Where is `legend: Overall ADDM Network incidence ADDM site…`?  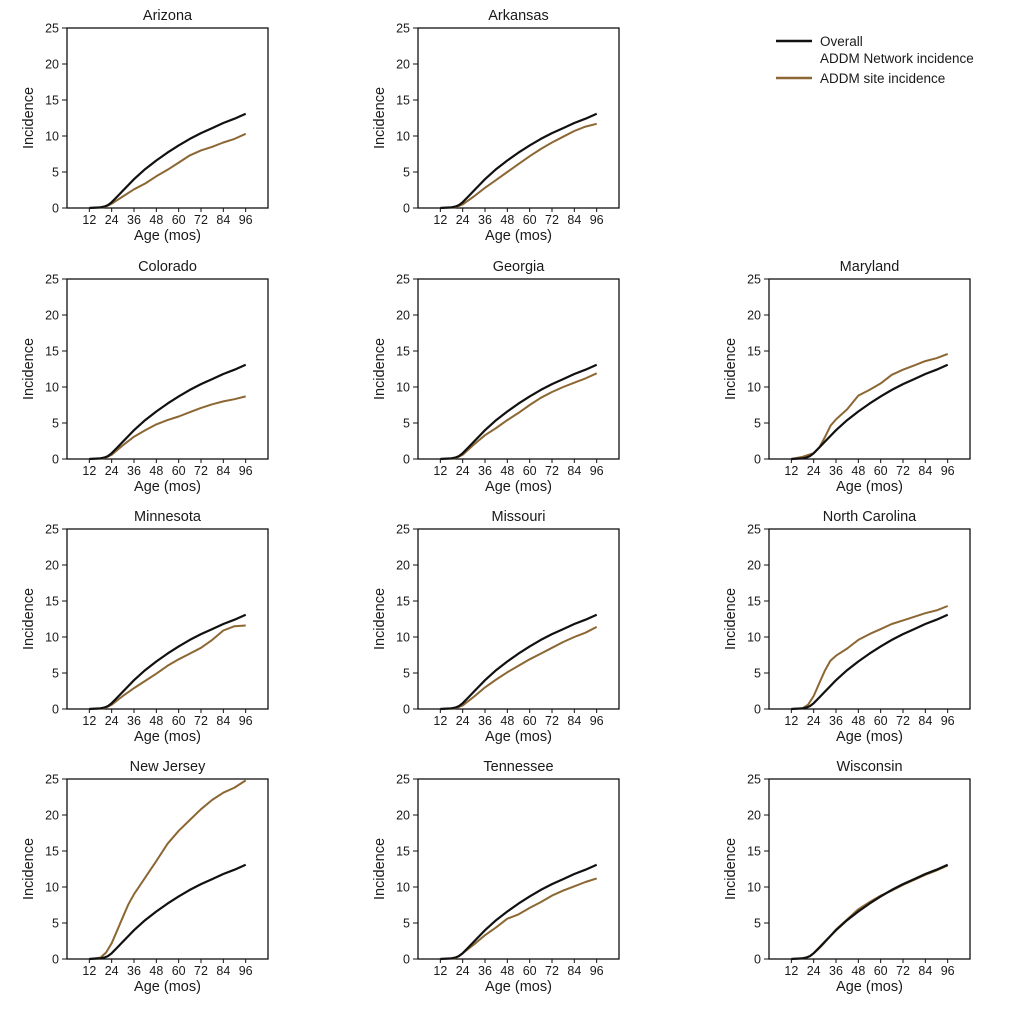 legend: Overall ADDM Network incidence ADDM site… is located at coordinates (875, 60).